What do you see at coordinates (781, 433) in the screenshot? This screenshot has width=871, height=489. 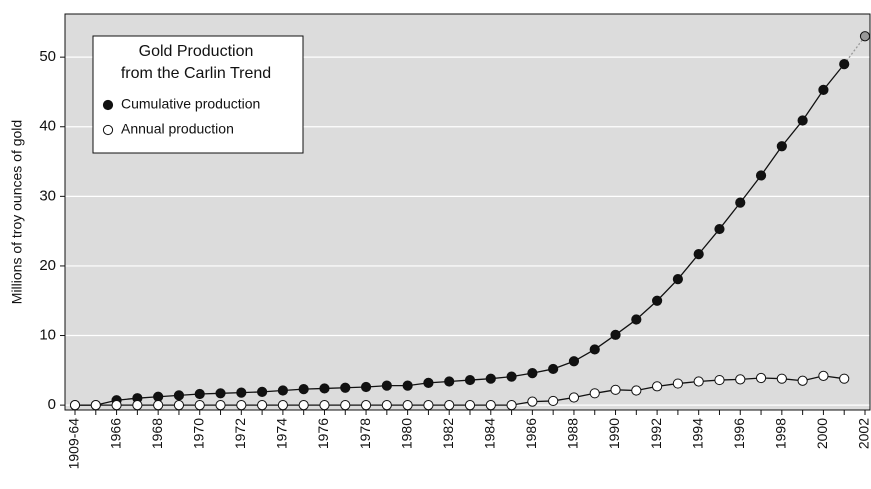 I see `x-tick-label: 1998` at bounding box center [781, 433].